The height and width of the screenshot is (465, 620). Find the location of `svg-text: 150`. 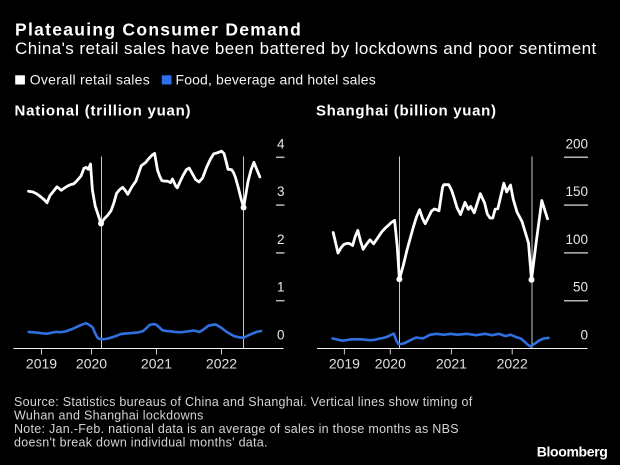

svg-text: 150 is located at coordinates (576, 191).